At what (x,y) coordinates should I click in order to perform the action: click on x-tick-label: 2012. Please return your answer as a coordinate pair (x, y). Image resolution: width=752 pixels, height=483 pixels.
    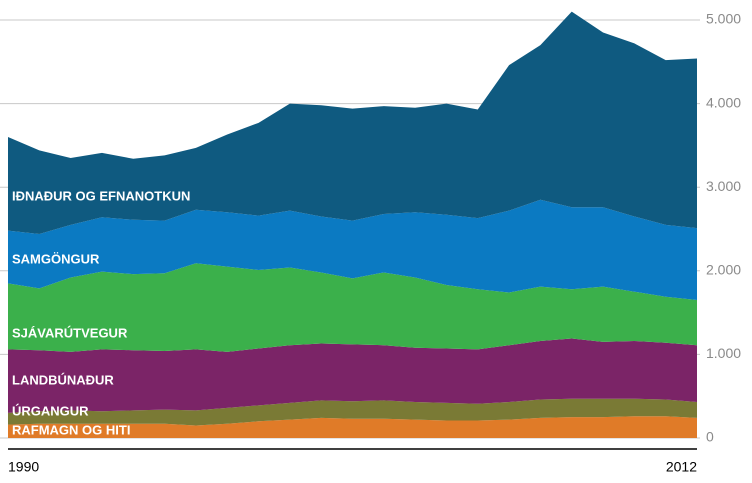
    Looking at the image, I should click on (681, 467).